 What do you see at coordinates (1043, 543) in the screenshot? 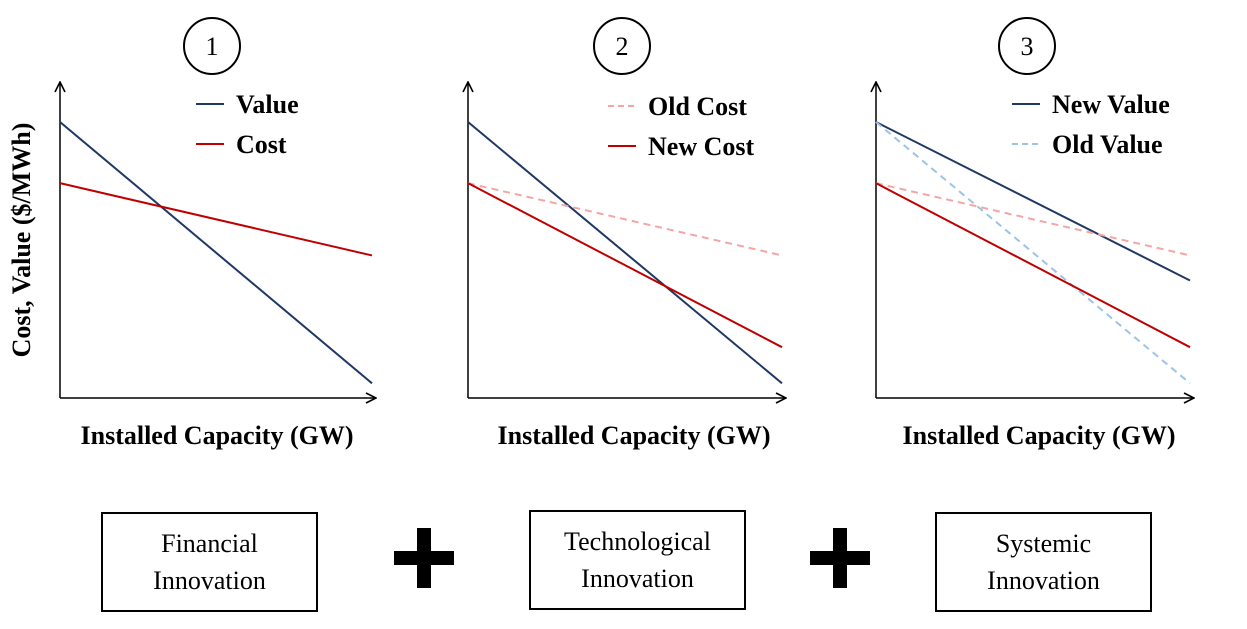
I see `box-line-1: Systemic` at bounding box center [1043, 543].